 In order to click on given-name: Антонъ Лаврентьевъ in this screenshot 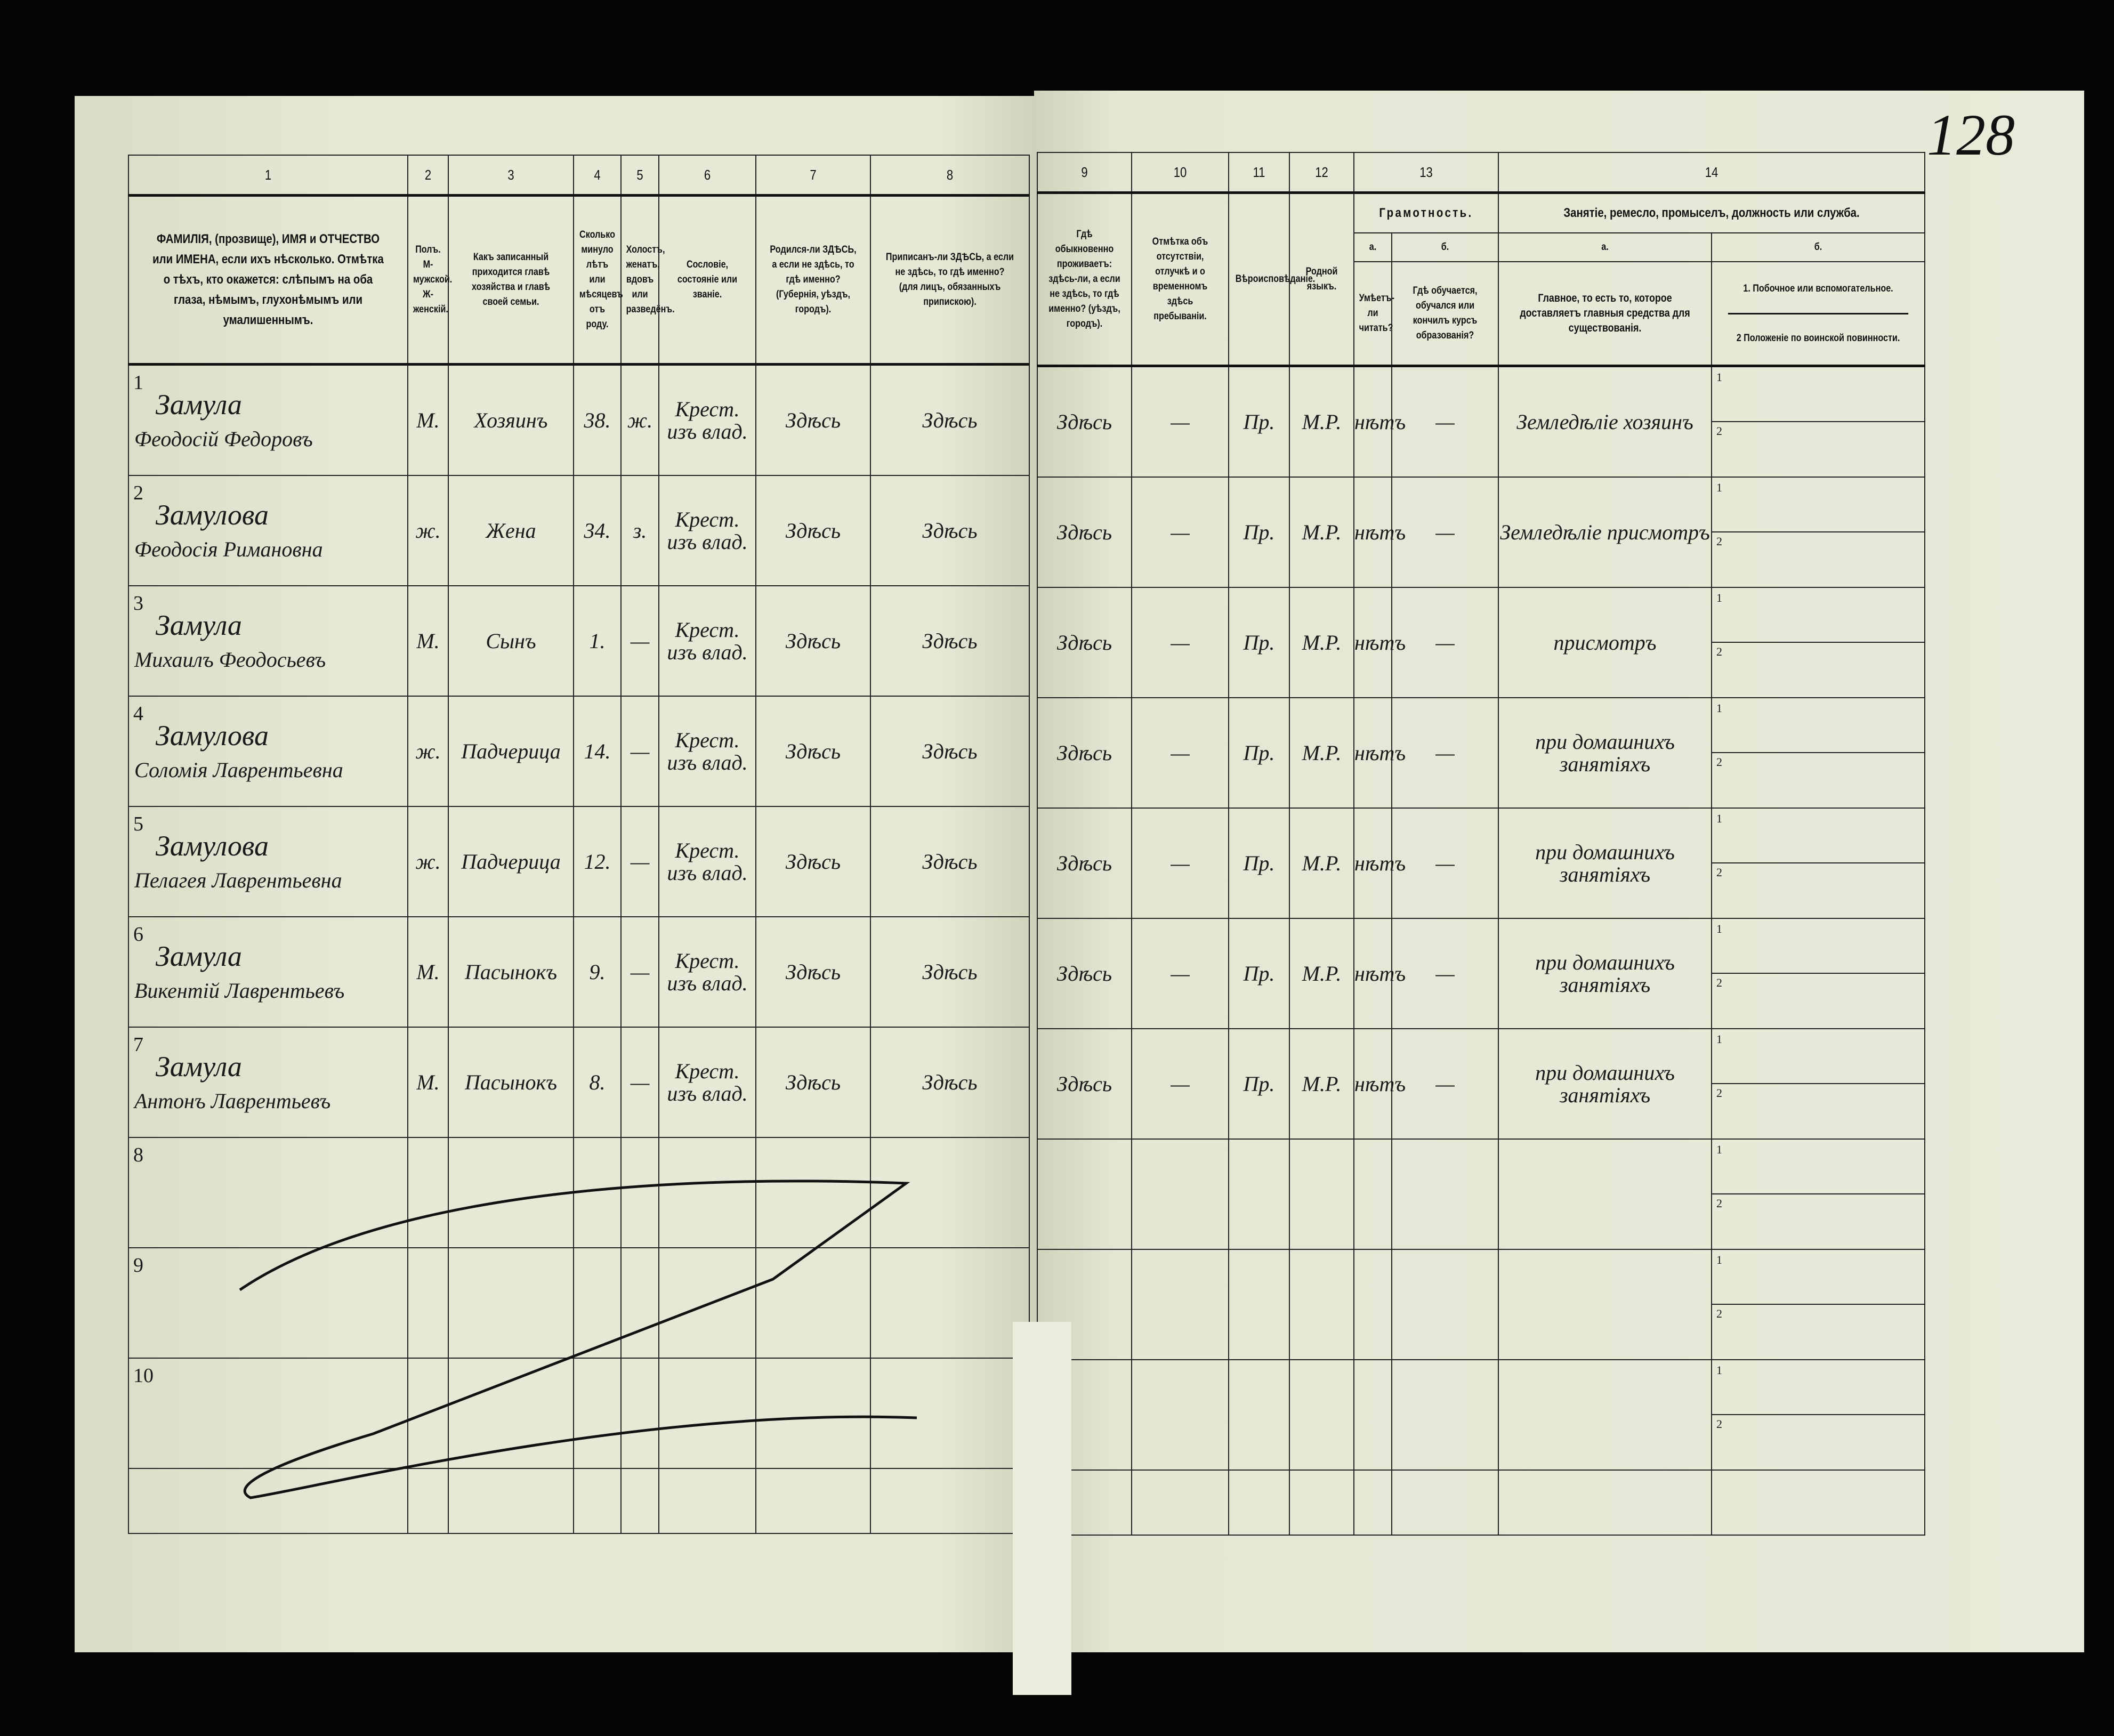, I will do `click(232, 1100)`.